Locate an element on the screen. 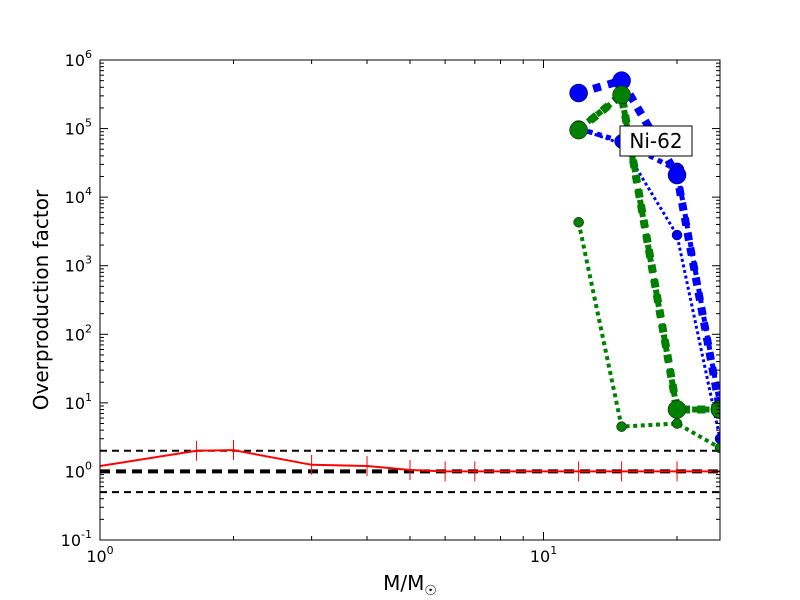  y-tick-label: 10⁻¹ is located at coordinates (76, 539).